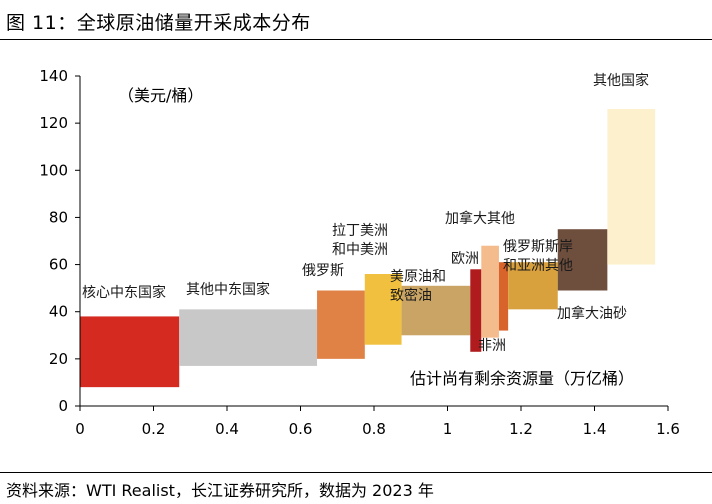 The width and height of the screenshot is (712, 504). What do you see at coordinates (595, 429) in the screenshot?
I see `x-tick-label-7: 1.4` at bounding box center [595, 429].